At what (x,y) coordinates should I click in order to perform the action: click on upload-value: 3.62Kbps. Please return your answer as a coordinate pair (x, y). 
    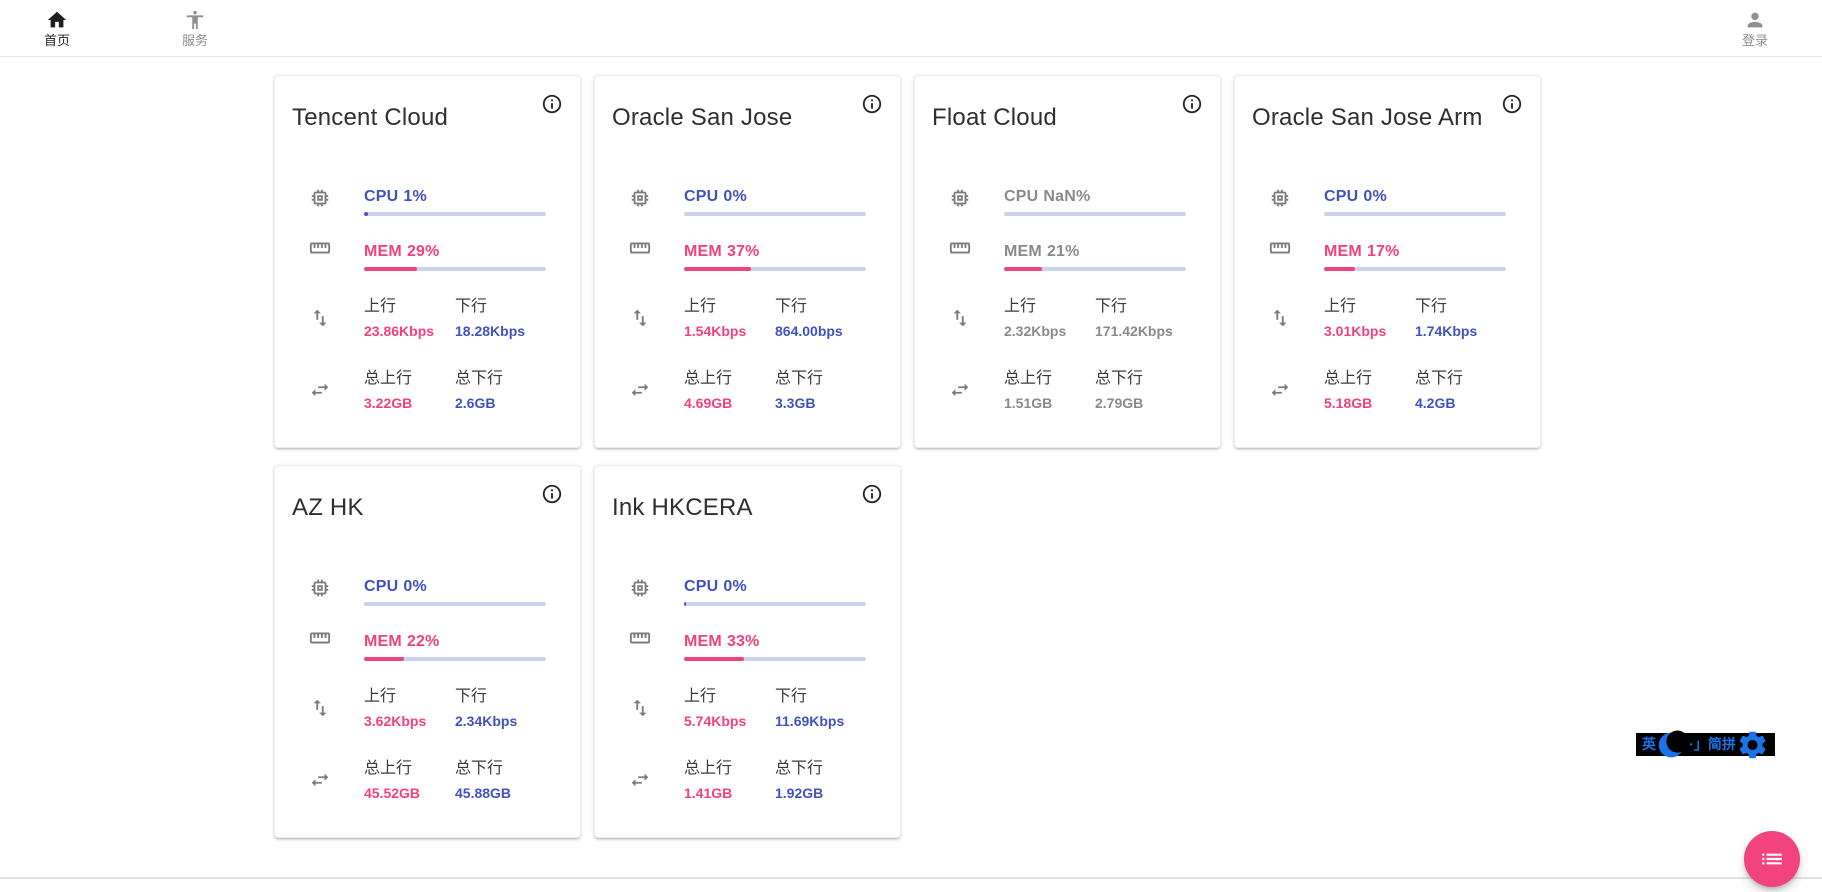
    Looking at the image, I should click on (395, 721).